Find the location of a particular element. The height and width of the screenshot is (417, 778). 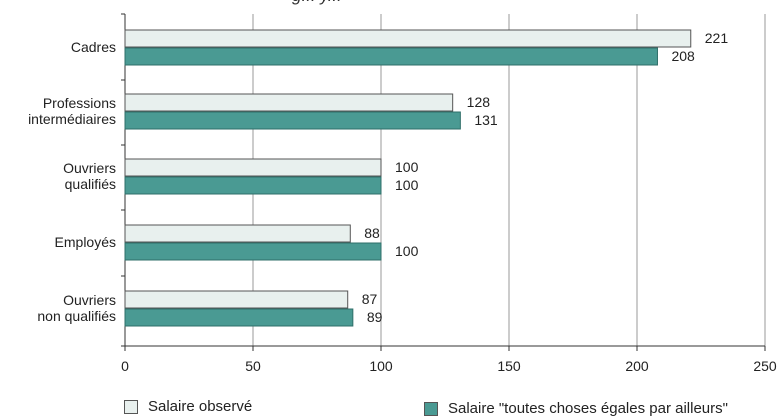

value-label-adjusted-0: 208 is located at coordinates (683, 56).